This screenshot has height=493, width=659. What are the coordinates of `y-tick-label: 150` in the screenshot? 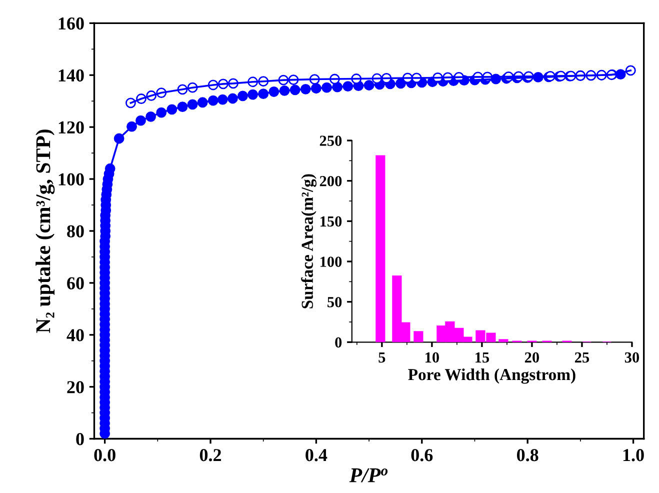 It's located at (331, 221).